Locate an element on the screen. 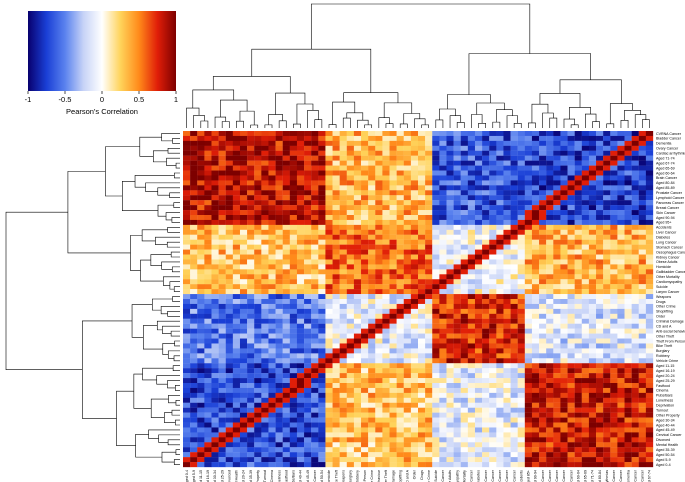 This screenshot has width=685, height=482. row-label: Dementia is located at coordinates (663, 144).